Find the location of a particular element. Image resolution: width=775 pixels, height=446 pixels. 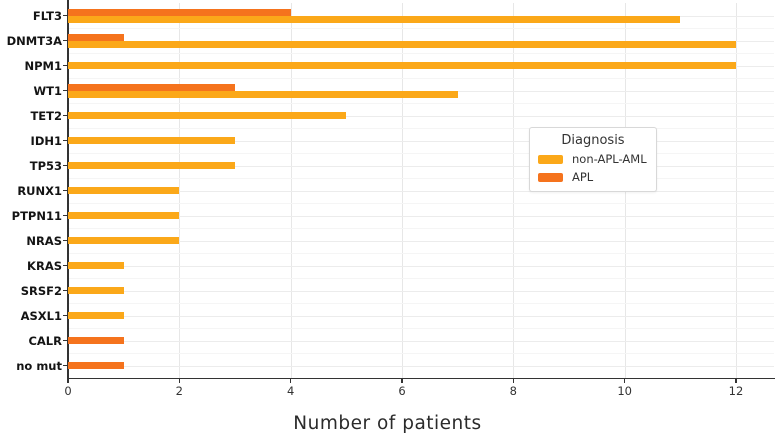

bar-non-apl-aml-IDH1 is located at coordinates (151, 140).